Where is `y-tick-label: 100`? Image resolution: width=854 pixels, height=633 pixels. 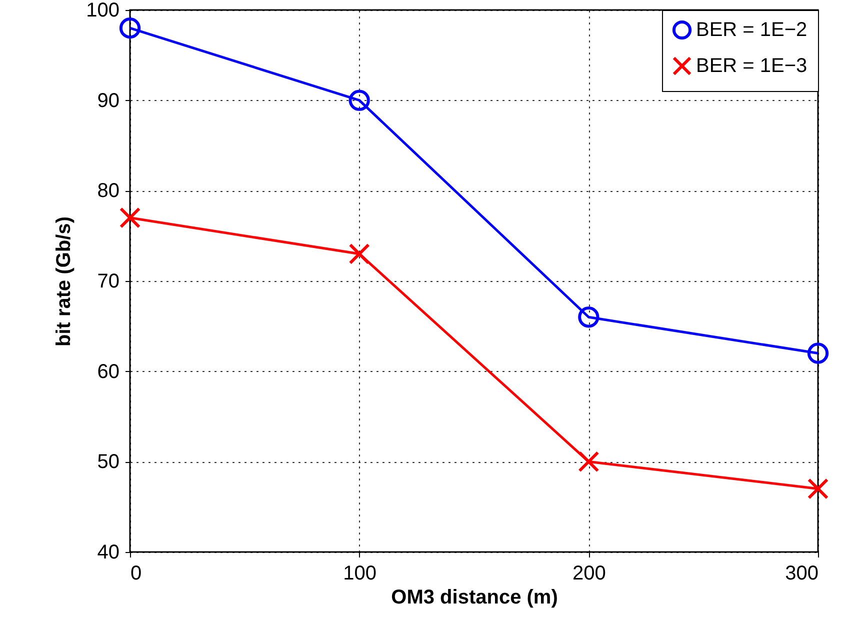 y-tick-label: 100 is located at coordinates (103, 11).